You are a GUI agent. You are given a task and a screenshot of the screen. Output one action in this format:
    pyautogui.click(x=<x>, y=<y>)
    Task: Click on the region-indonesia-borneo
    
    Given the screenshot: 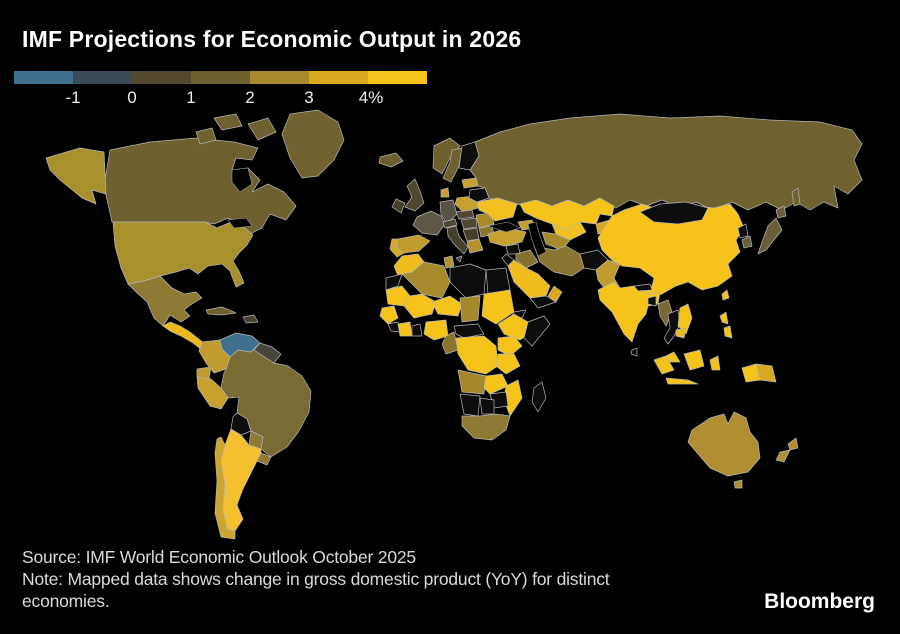 What is the action you would take?
    pyautogui.click(x=694, y=360)
    